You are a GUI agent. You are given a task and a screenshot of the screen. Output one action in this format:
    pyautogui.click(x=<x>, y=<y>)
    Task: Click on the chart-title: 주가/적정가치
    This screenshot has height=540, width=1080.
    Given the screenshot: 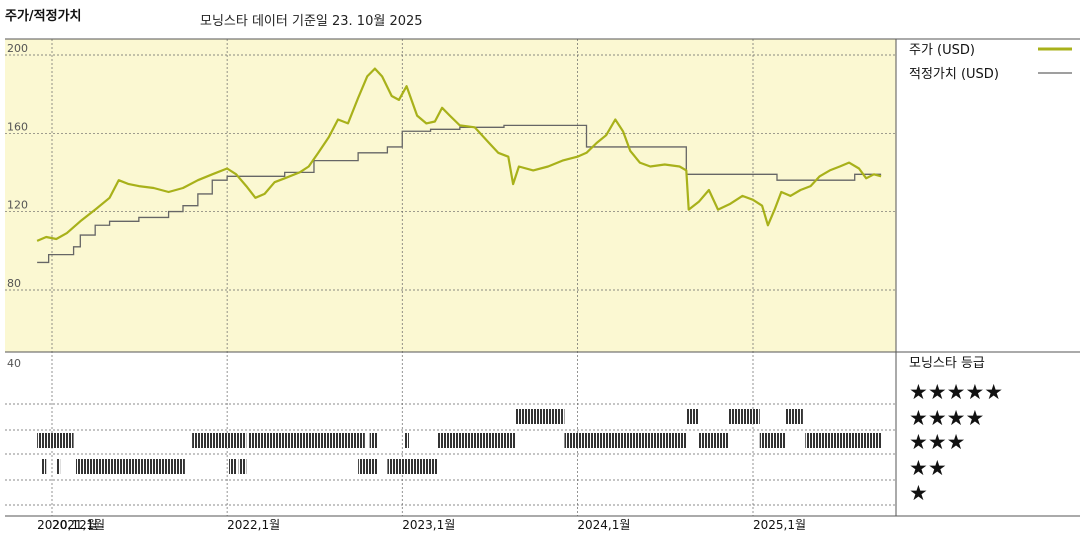 What is the action you would take?
    pyautogui.click(x=43, y=16)
    